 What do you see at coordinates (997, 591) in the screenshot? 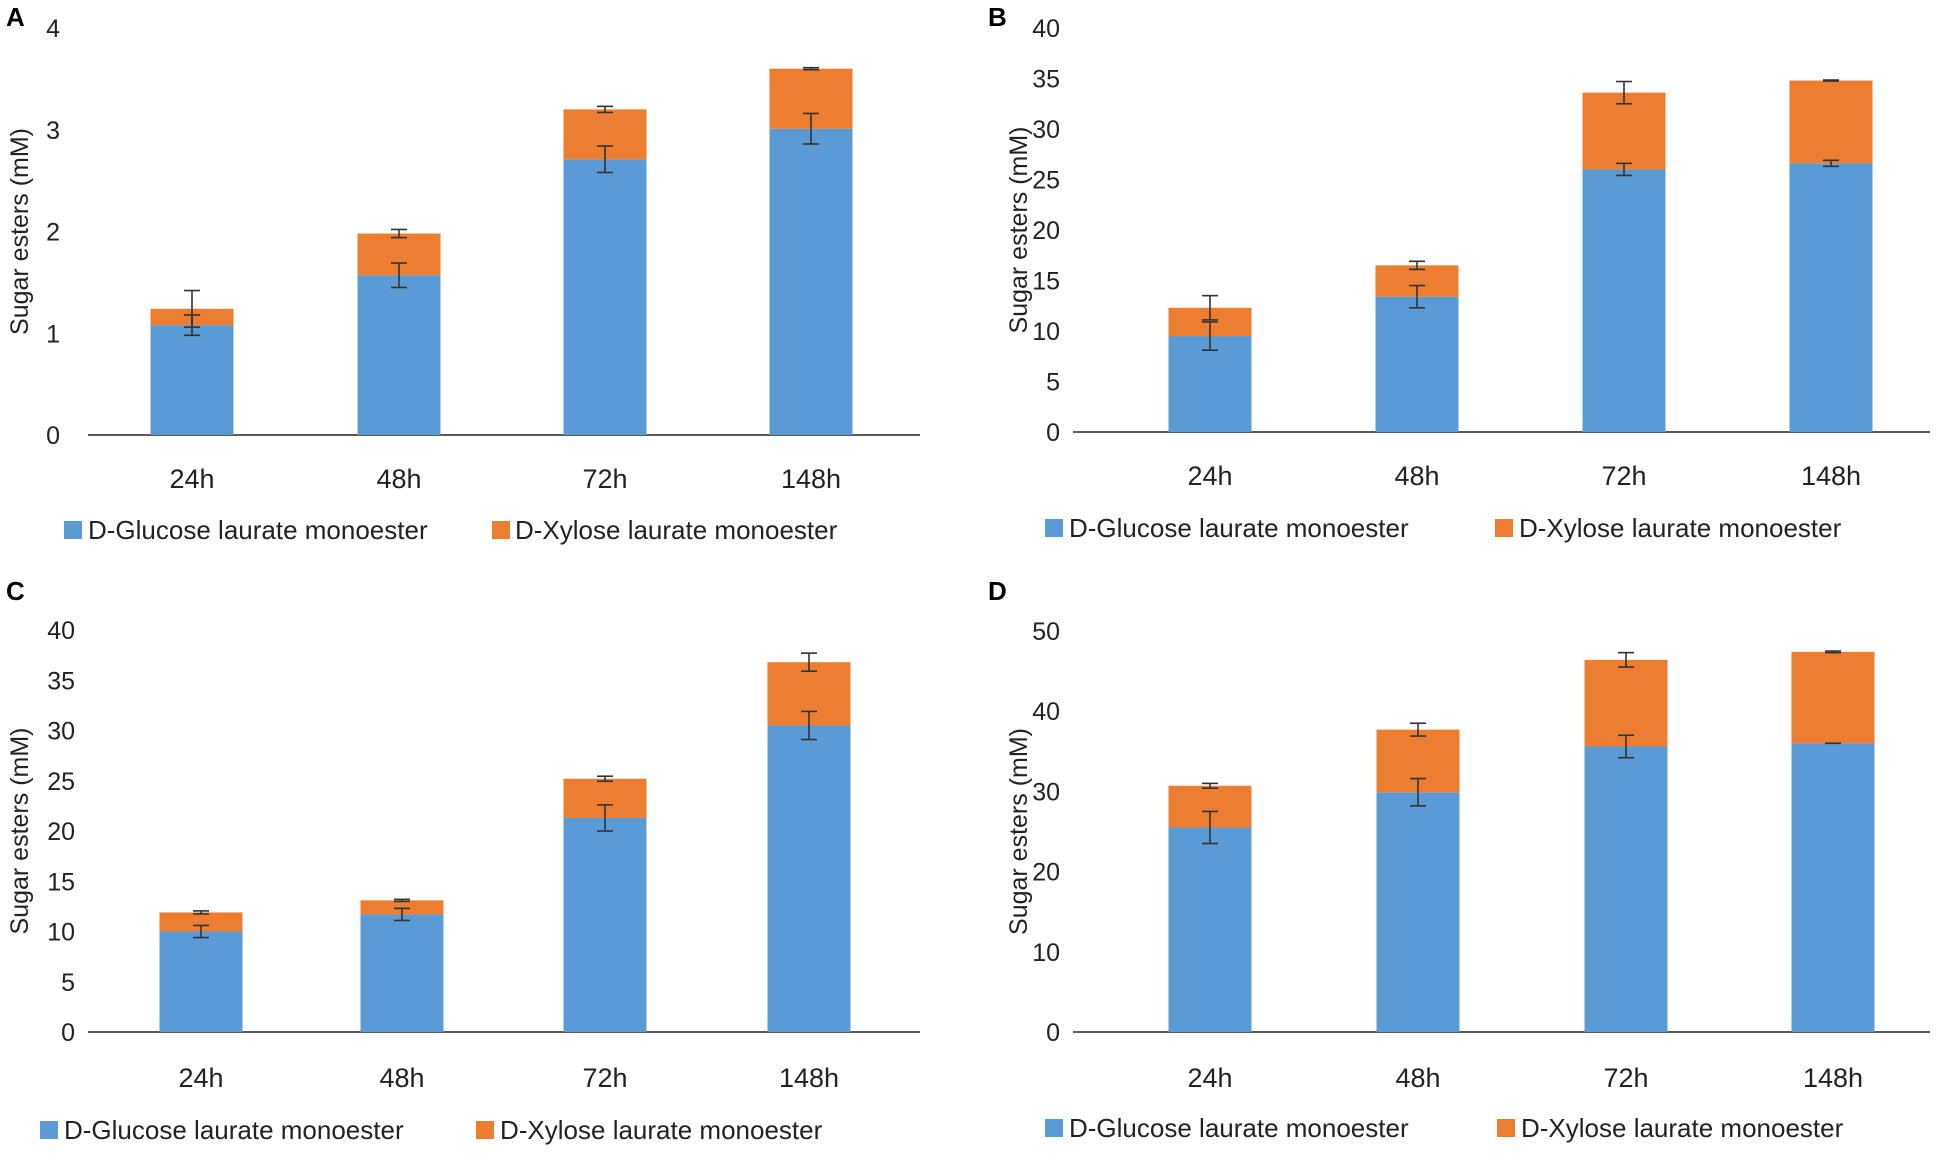
I see `panel-letter: D` at bounding box center [997, 591].